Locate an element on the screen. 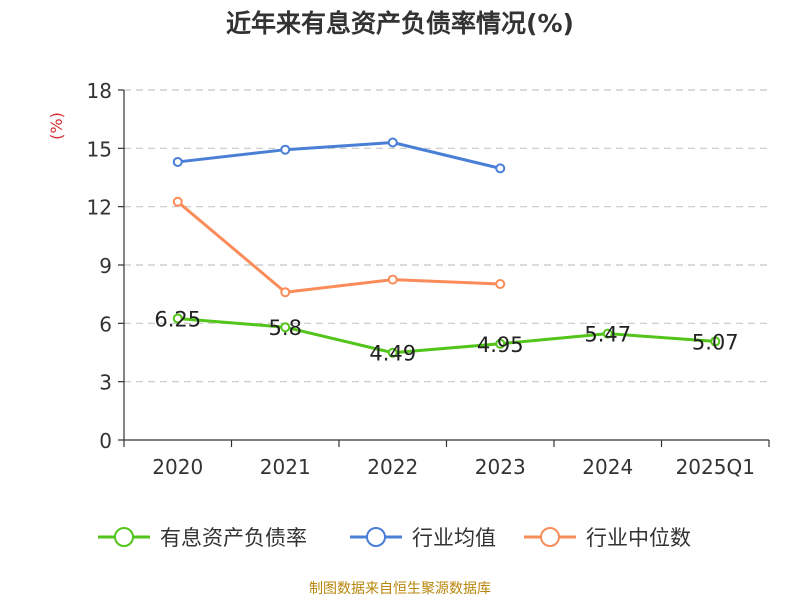 This screenshot has width=800, height=600. data-labels: 6.25 5.8 4.49 4.95 5.47 5.07 is located at coordinates (446, 336).